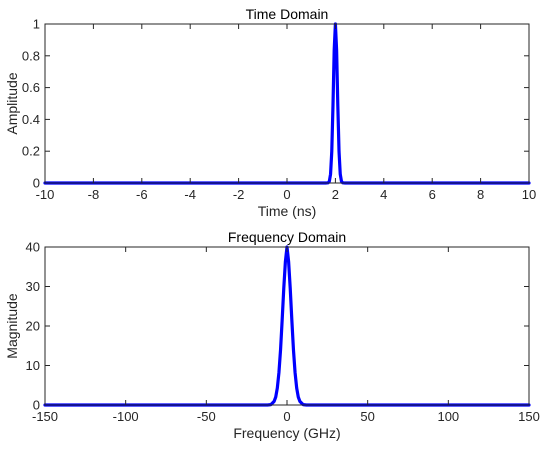 The width and height of the screenshot is (550, 451). I want to click on y-tick-label: 1, so click(36, 24).